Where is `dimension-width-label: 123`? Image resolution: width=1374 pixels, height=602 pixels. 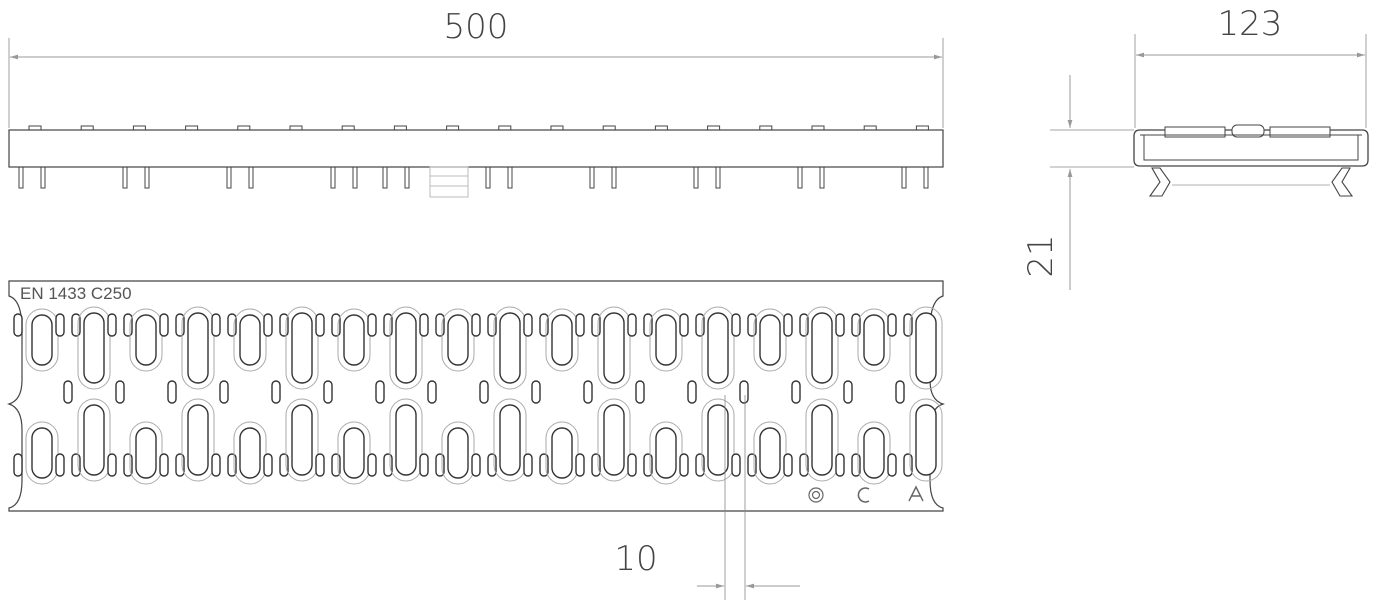
dimension-width-label: 123 is located at coordinates (1250, 24).